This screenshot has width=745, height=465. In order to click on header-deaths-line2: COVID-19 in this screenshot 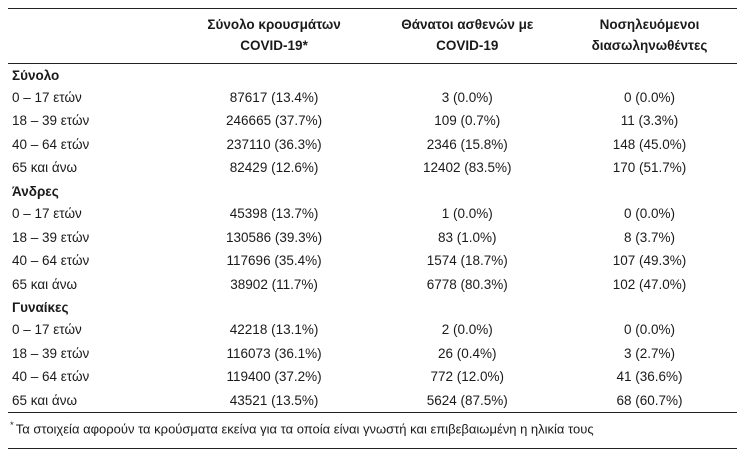, I will do `click(467, 45)`.